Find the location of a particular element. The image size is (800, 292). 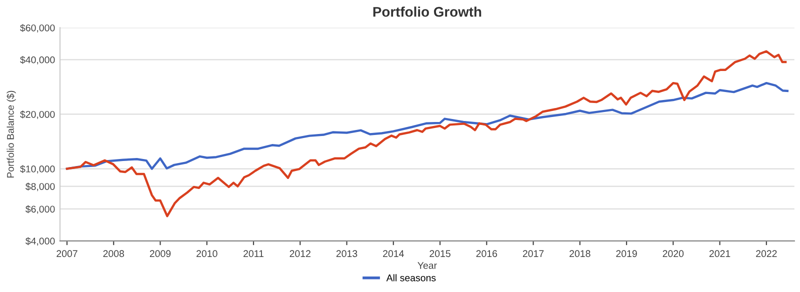

x-tick-label: 2010 is located at coordinates (207, 254).